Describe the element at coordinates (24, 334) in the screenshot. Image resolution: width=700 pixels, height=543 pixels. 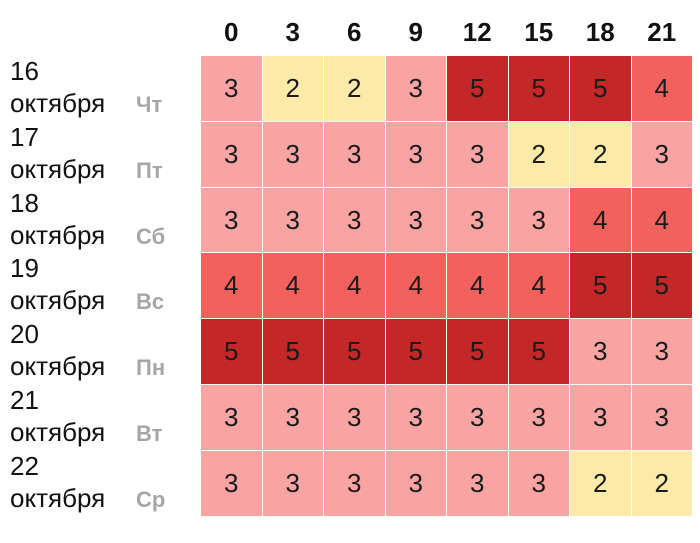
I see `row-day-number: 20` at that location.